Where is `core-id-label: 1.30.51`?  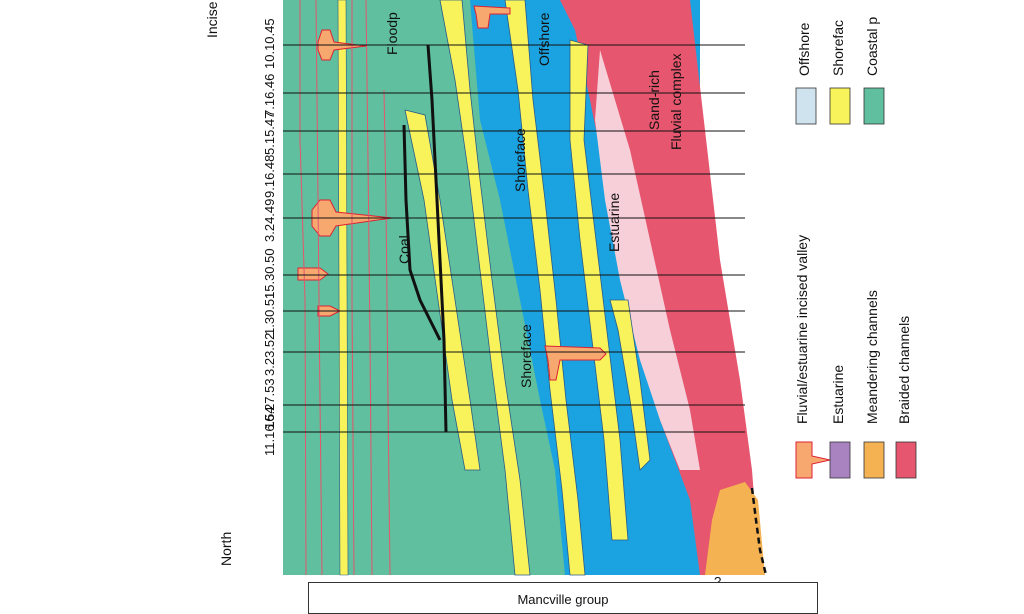
core-id-label: 1.30.51 is located at coordinates (269, 313).